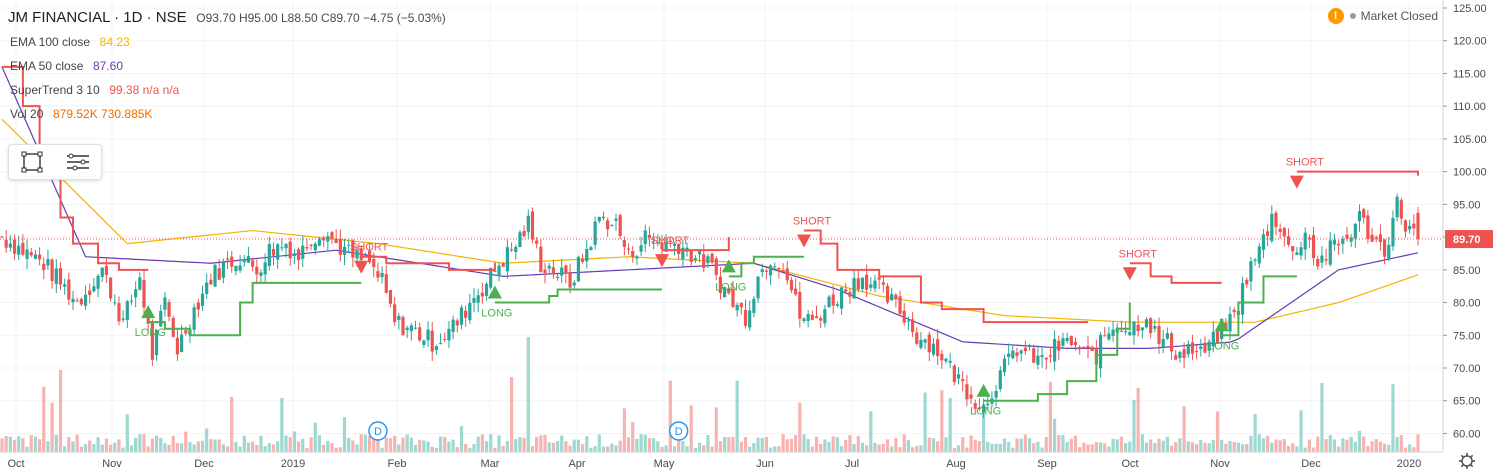 This screenshot has width=1494, height=474. I want to click on supertrend-up-line, so click(766, 266).